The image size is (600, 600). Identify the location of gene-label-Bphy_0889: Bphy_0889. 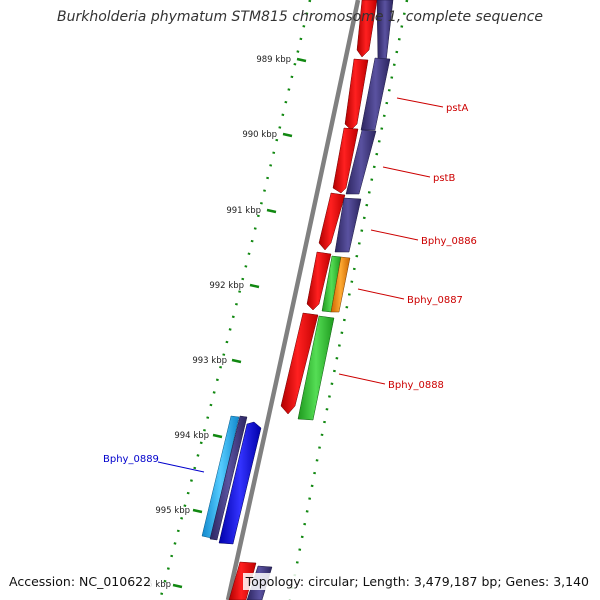
(131, 459).